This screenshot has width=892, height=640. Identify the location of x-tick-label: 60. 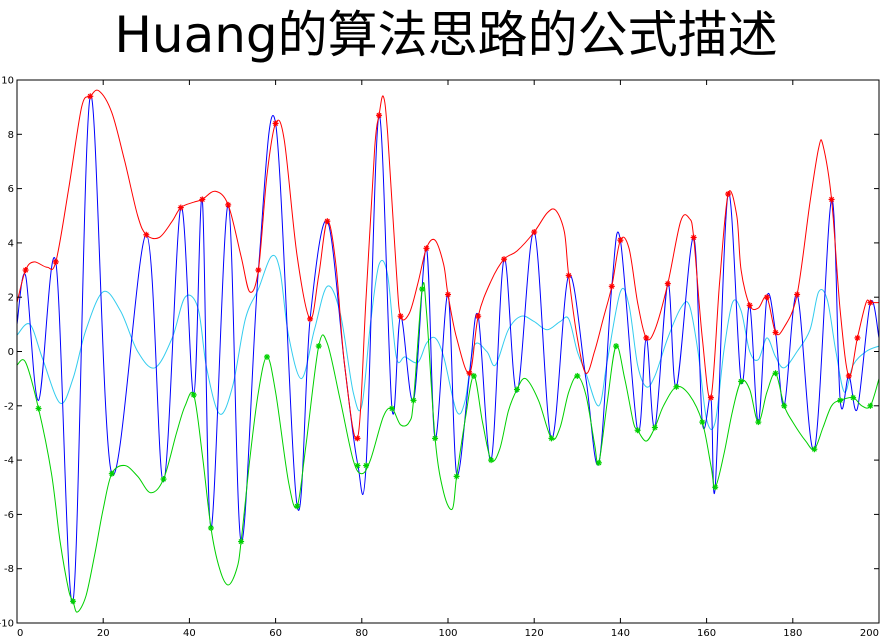
(275, 633).